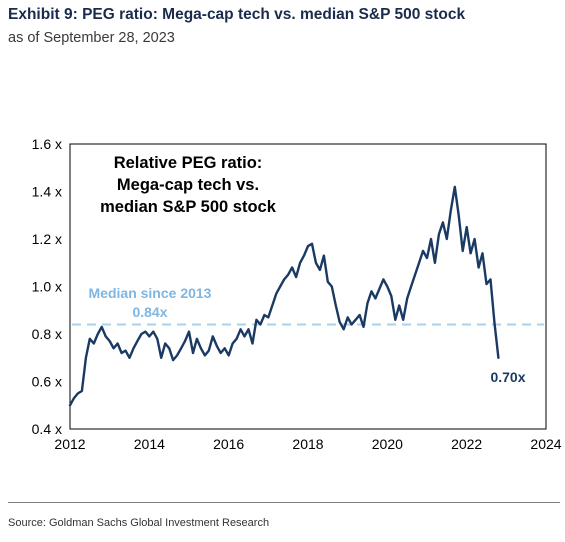 The height and width of the screenshot is (542, 565). Describe the element at coordinates (47, 334) in the screenshot. I see `y-tick-label: 0.8 x` at that location.